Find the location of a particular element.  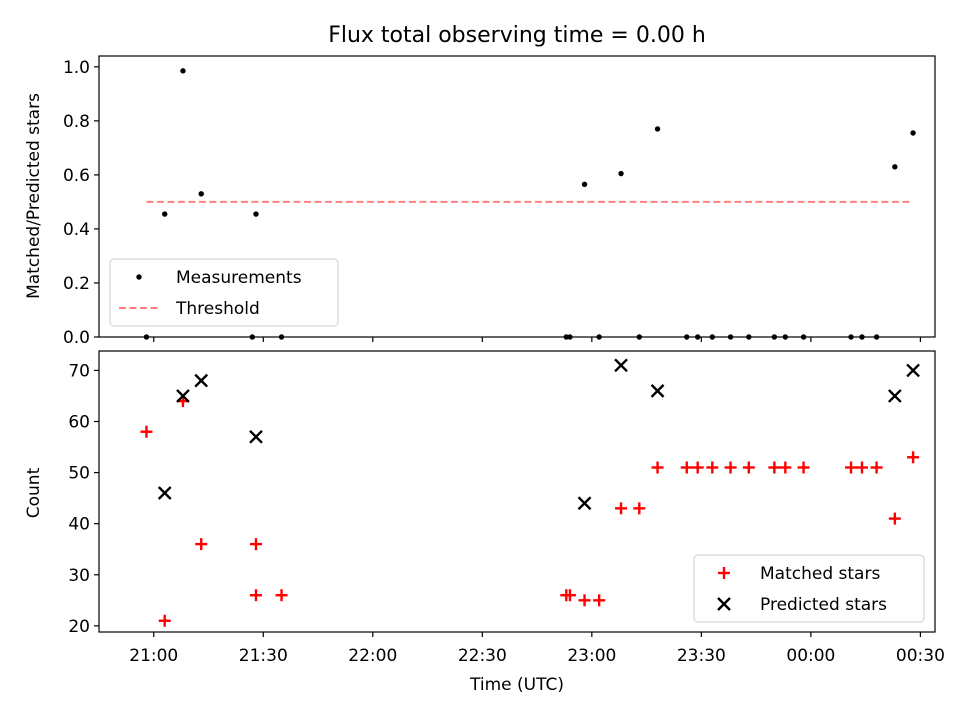

top-ytick-label: 0.0 is located at coordinates (76, 338).